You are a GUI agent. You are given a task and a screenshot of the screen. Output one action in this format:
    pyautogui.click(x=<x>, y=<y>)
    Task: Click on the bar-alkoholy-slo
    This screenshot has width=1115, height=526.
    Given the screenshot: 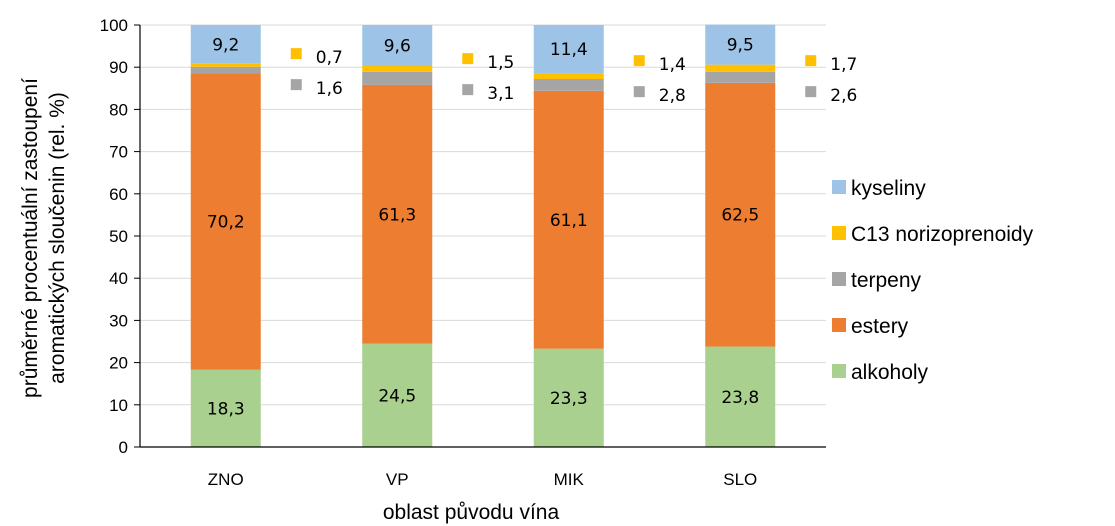 What is the action you would take?
    pyautogui.click(x=740, y=396)
    